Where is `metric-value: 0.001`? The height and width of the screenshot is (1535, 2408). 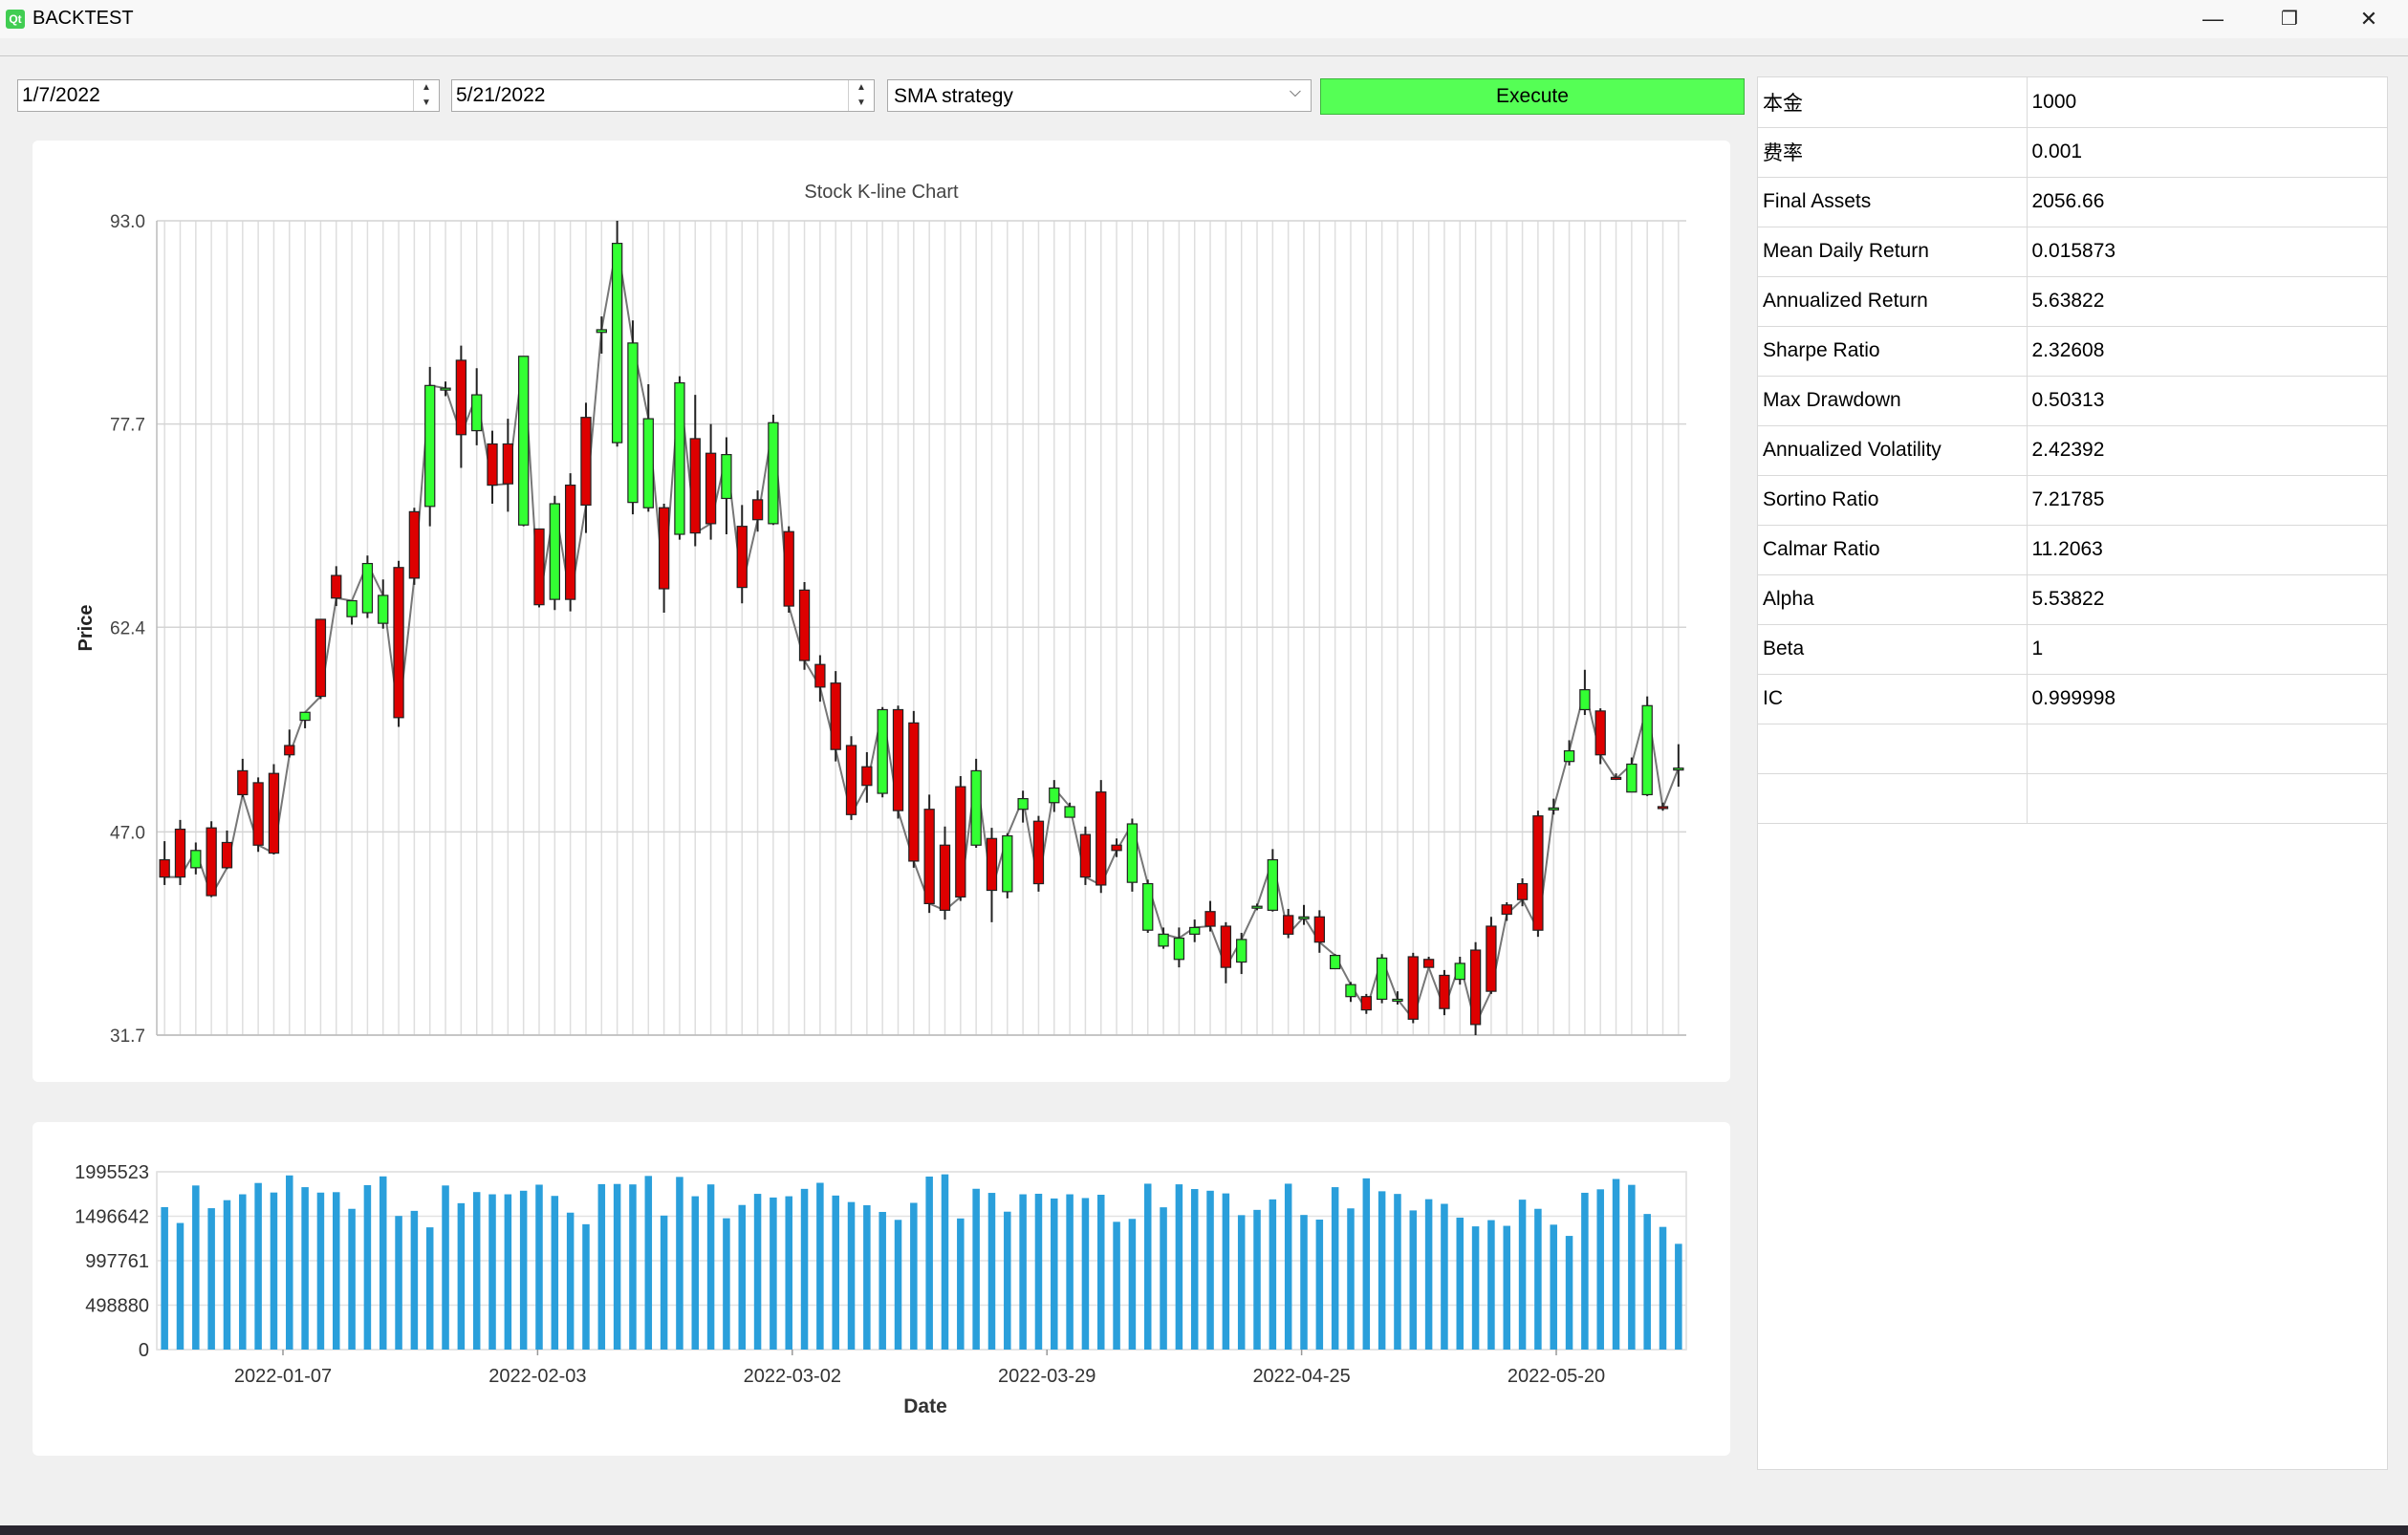 metric-value: 0.001 is located at coordinates (2207, 153).